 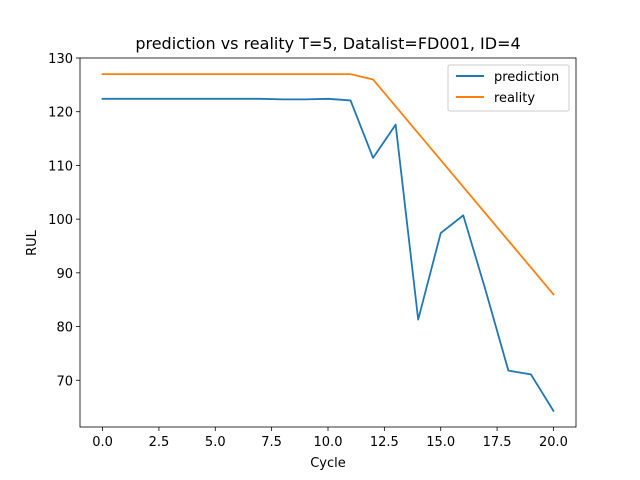 What do you see at coordinates (64, 381) in the screenshot?
I see `y-tick-label: 70` at bounding box center [64, 381].